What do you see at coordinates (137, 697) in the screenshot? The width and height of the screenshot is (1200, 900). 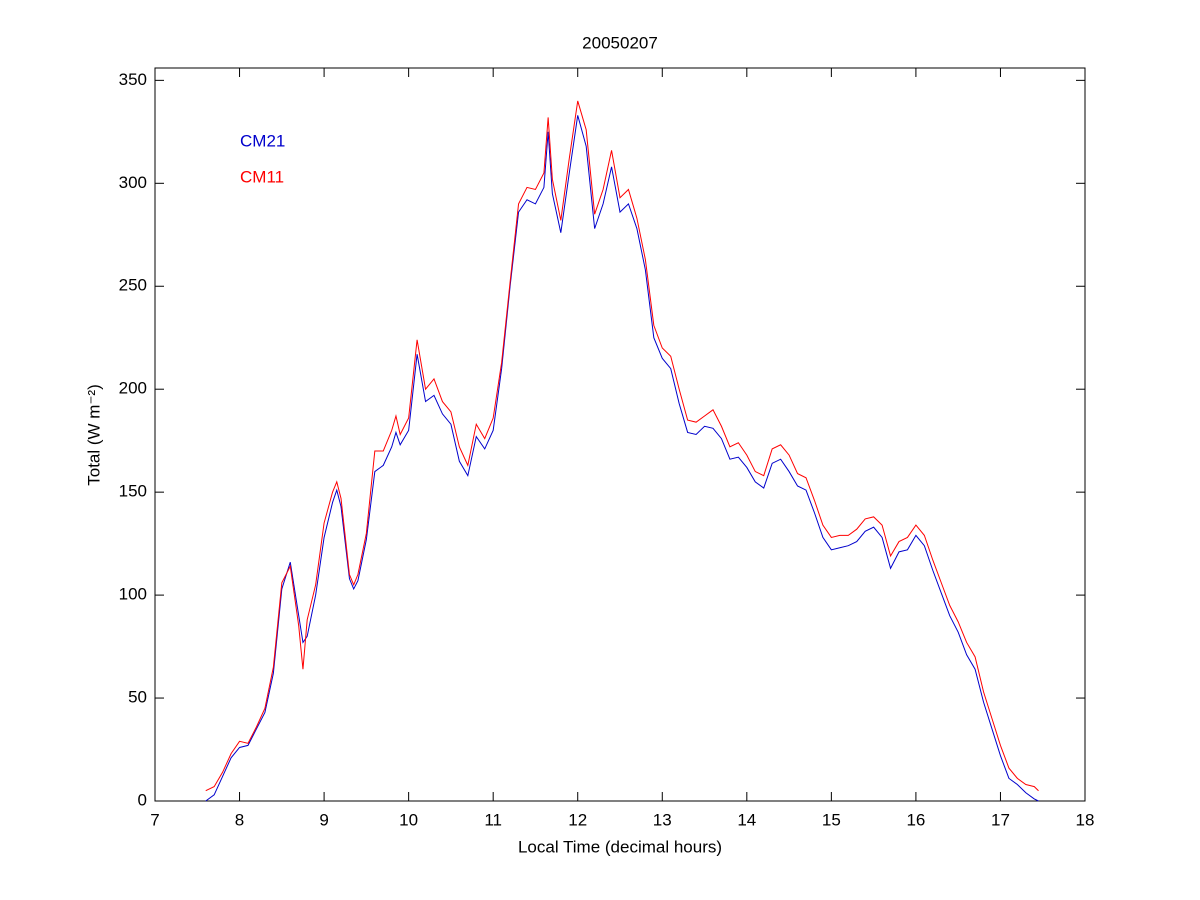 I see `y-tick-label: 50` at bounding box center [137, 697].